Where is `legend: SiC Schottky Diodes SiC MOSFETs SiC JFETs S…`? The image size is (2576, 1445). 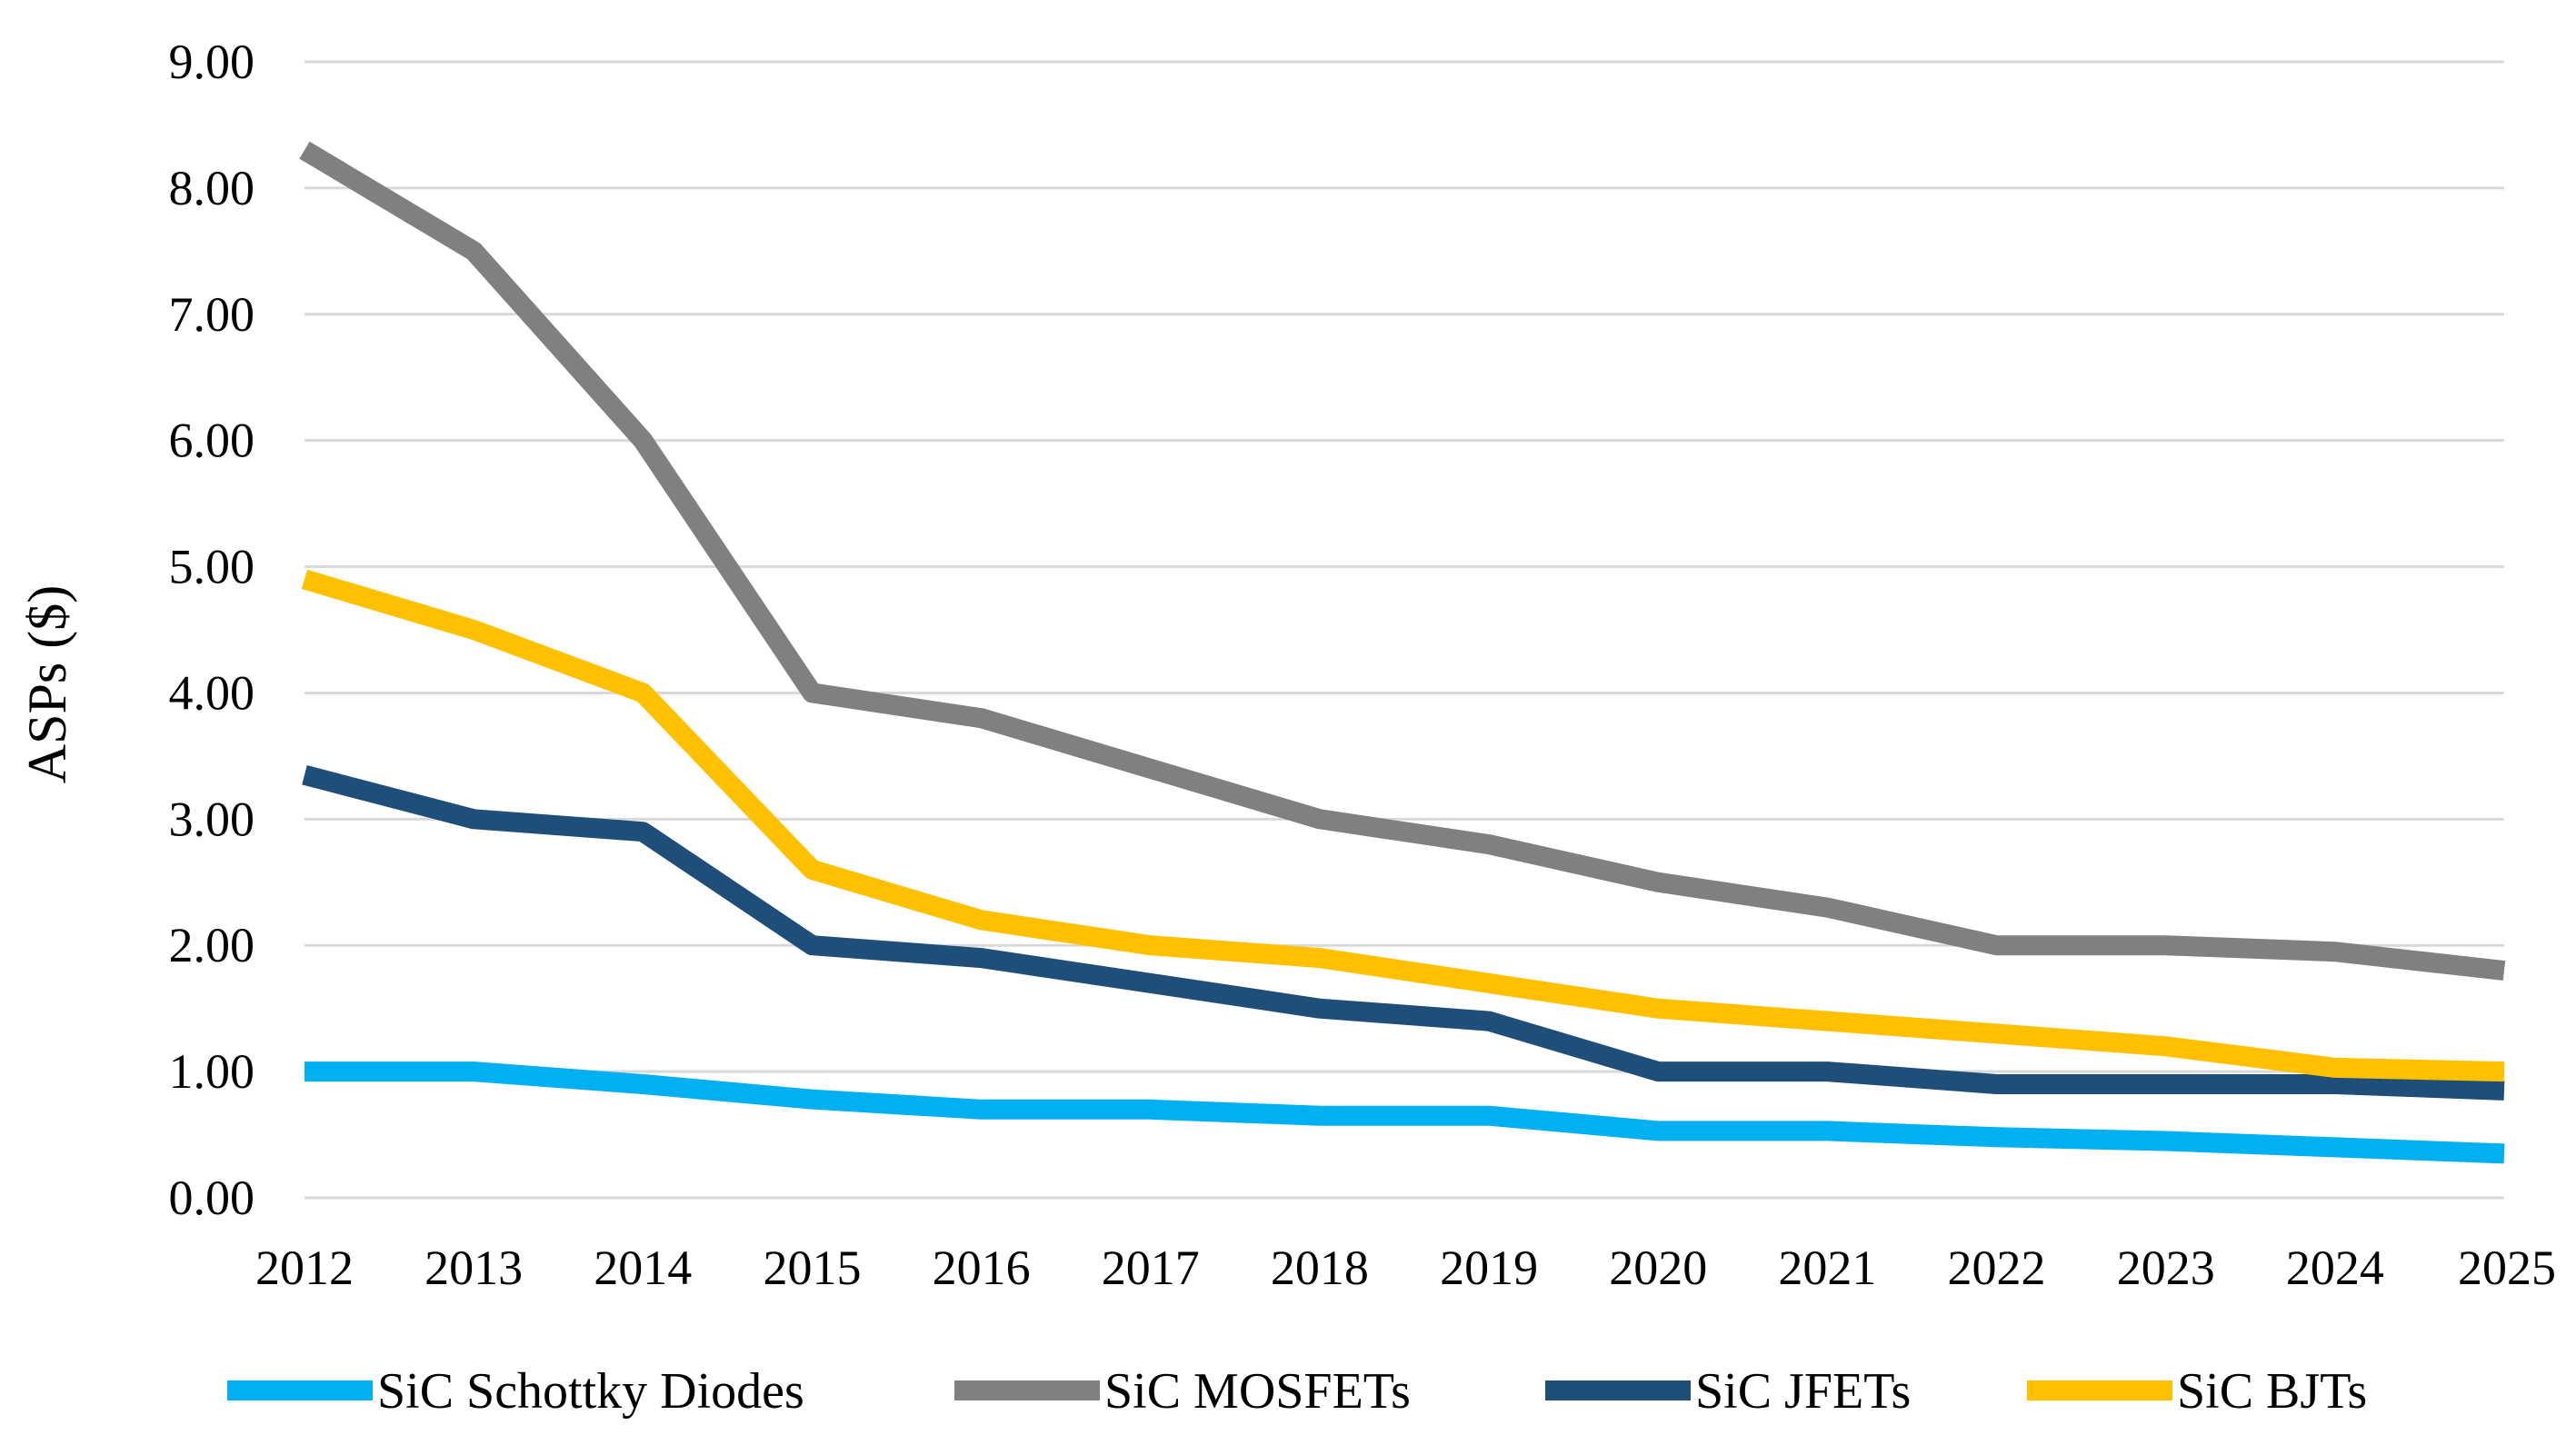 legend: SiC Schottky Diodes SiC MOSFETs SiC JFETs S… is located at coordinates (1297, 1391).